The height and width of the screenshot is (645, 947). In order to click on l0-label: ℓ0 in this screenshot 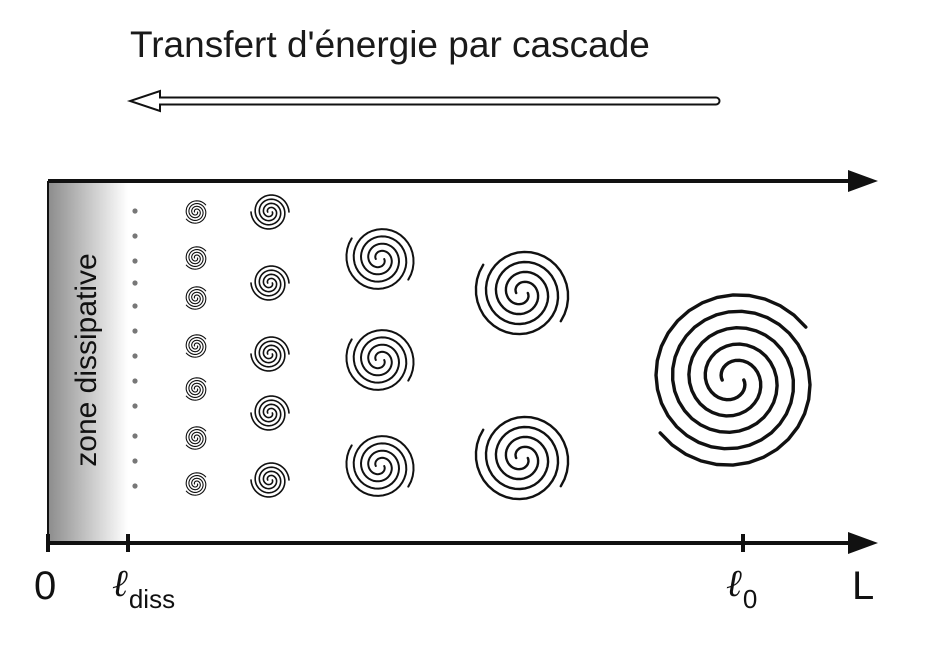, I will do `click(741, 583)`.